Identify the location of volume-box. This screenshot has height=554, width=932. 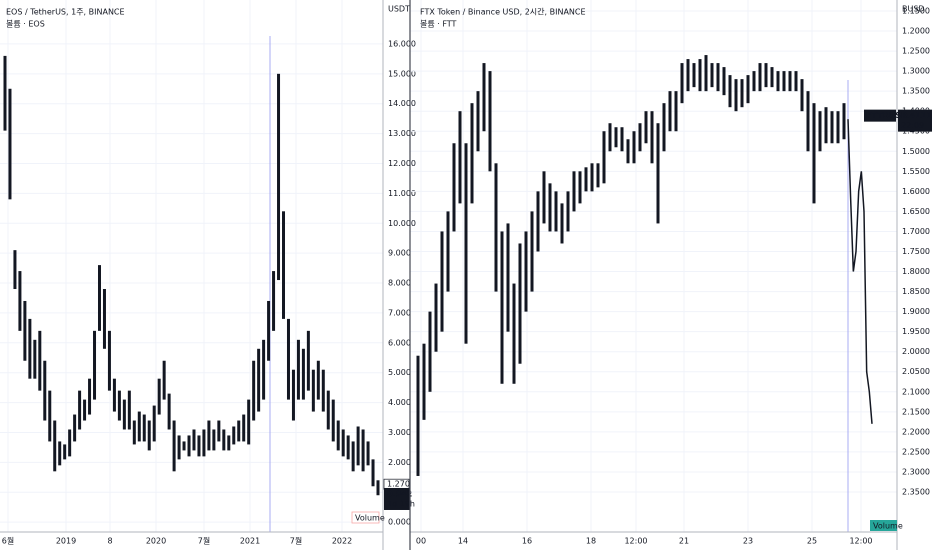
(365, 517).